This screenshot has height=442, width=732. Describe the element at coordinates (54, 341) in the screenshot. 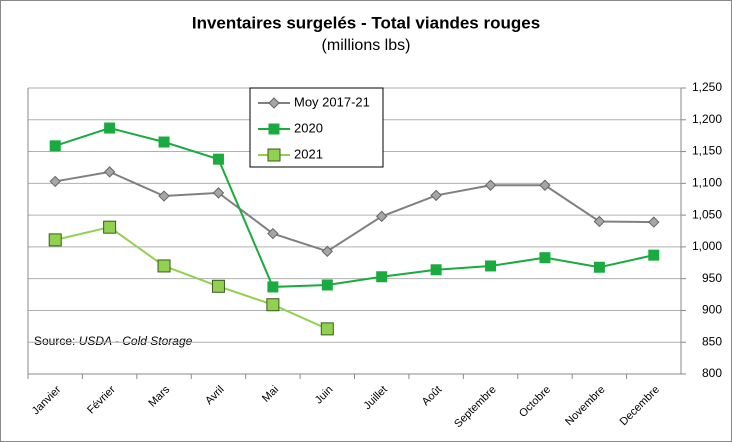

I see `source-label: Source:` at that location.